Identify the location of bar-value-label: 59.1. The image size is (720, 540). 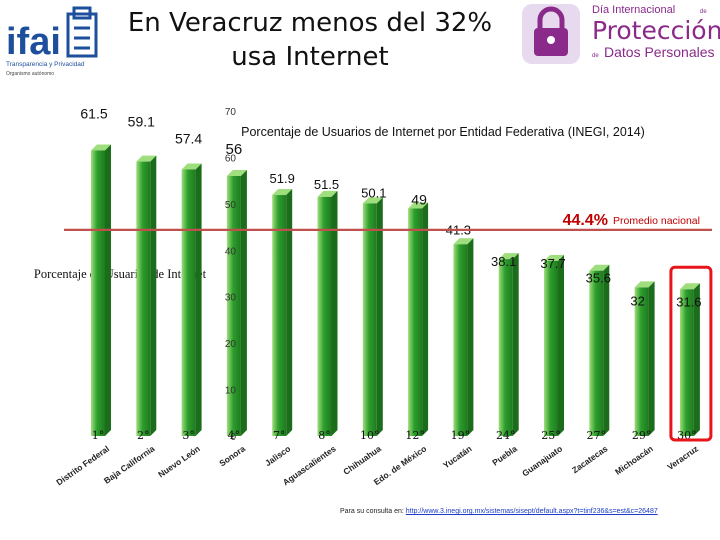
(141, 122).